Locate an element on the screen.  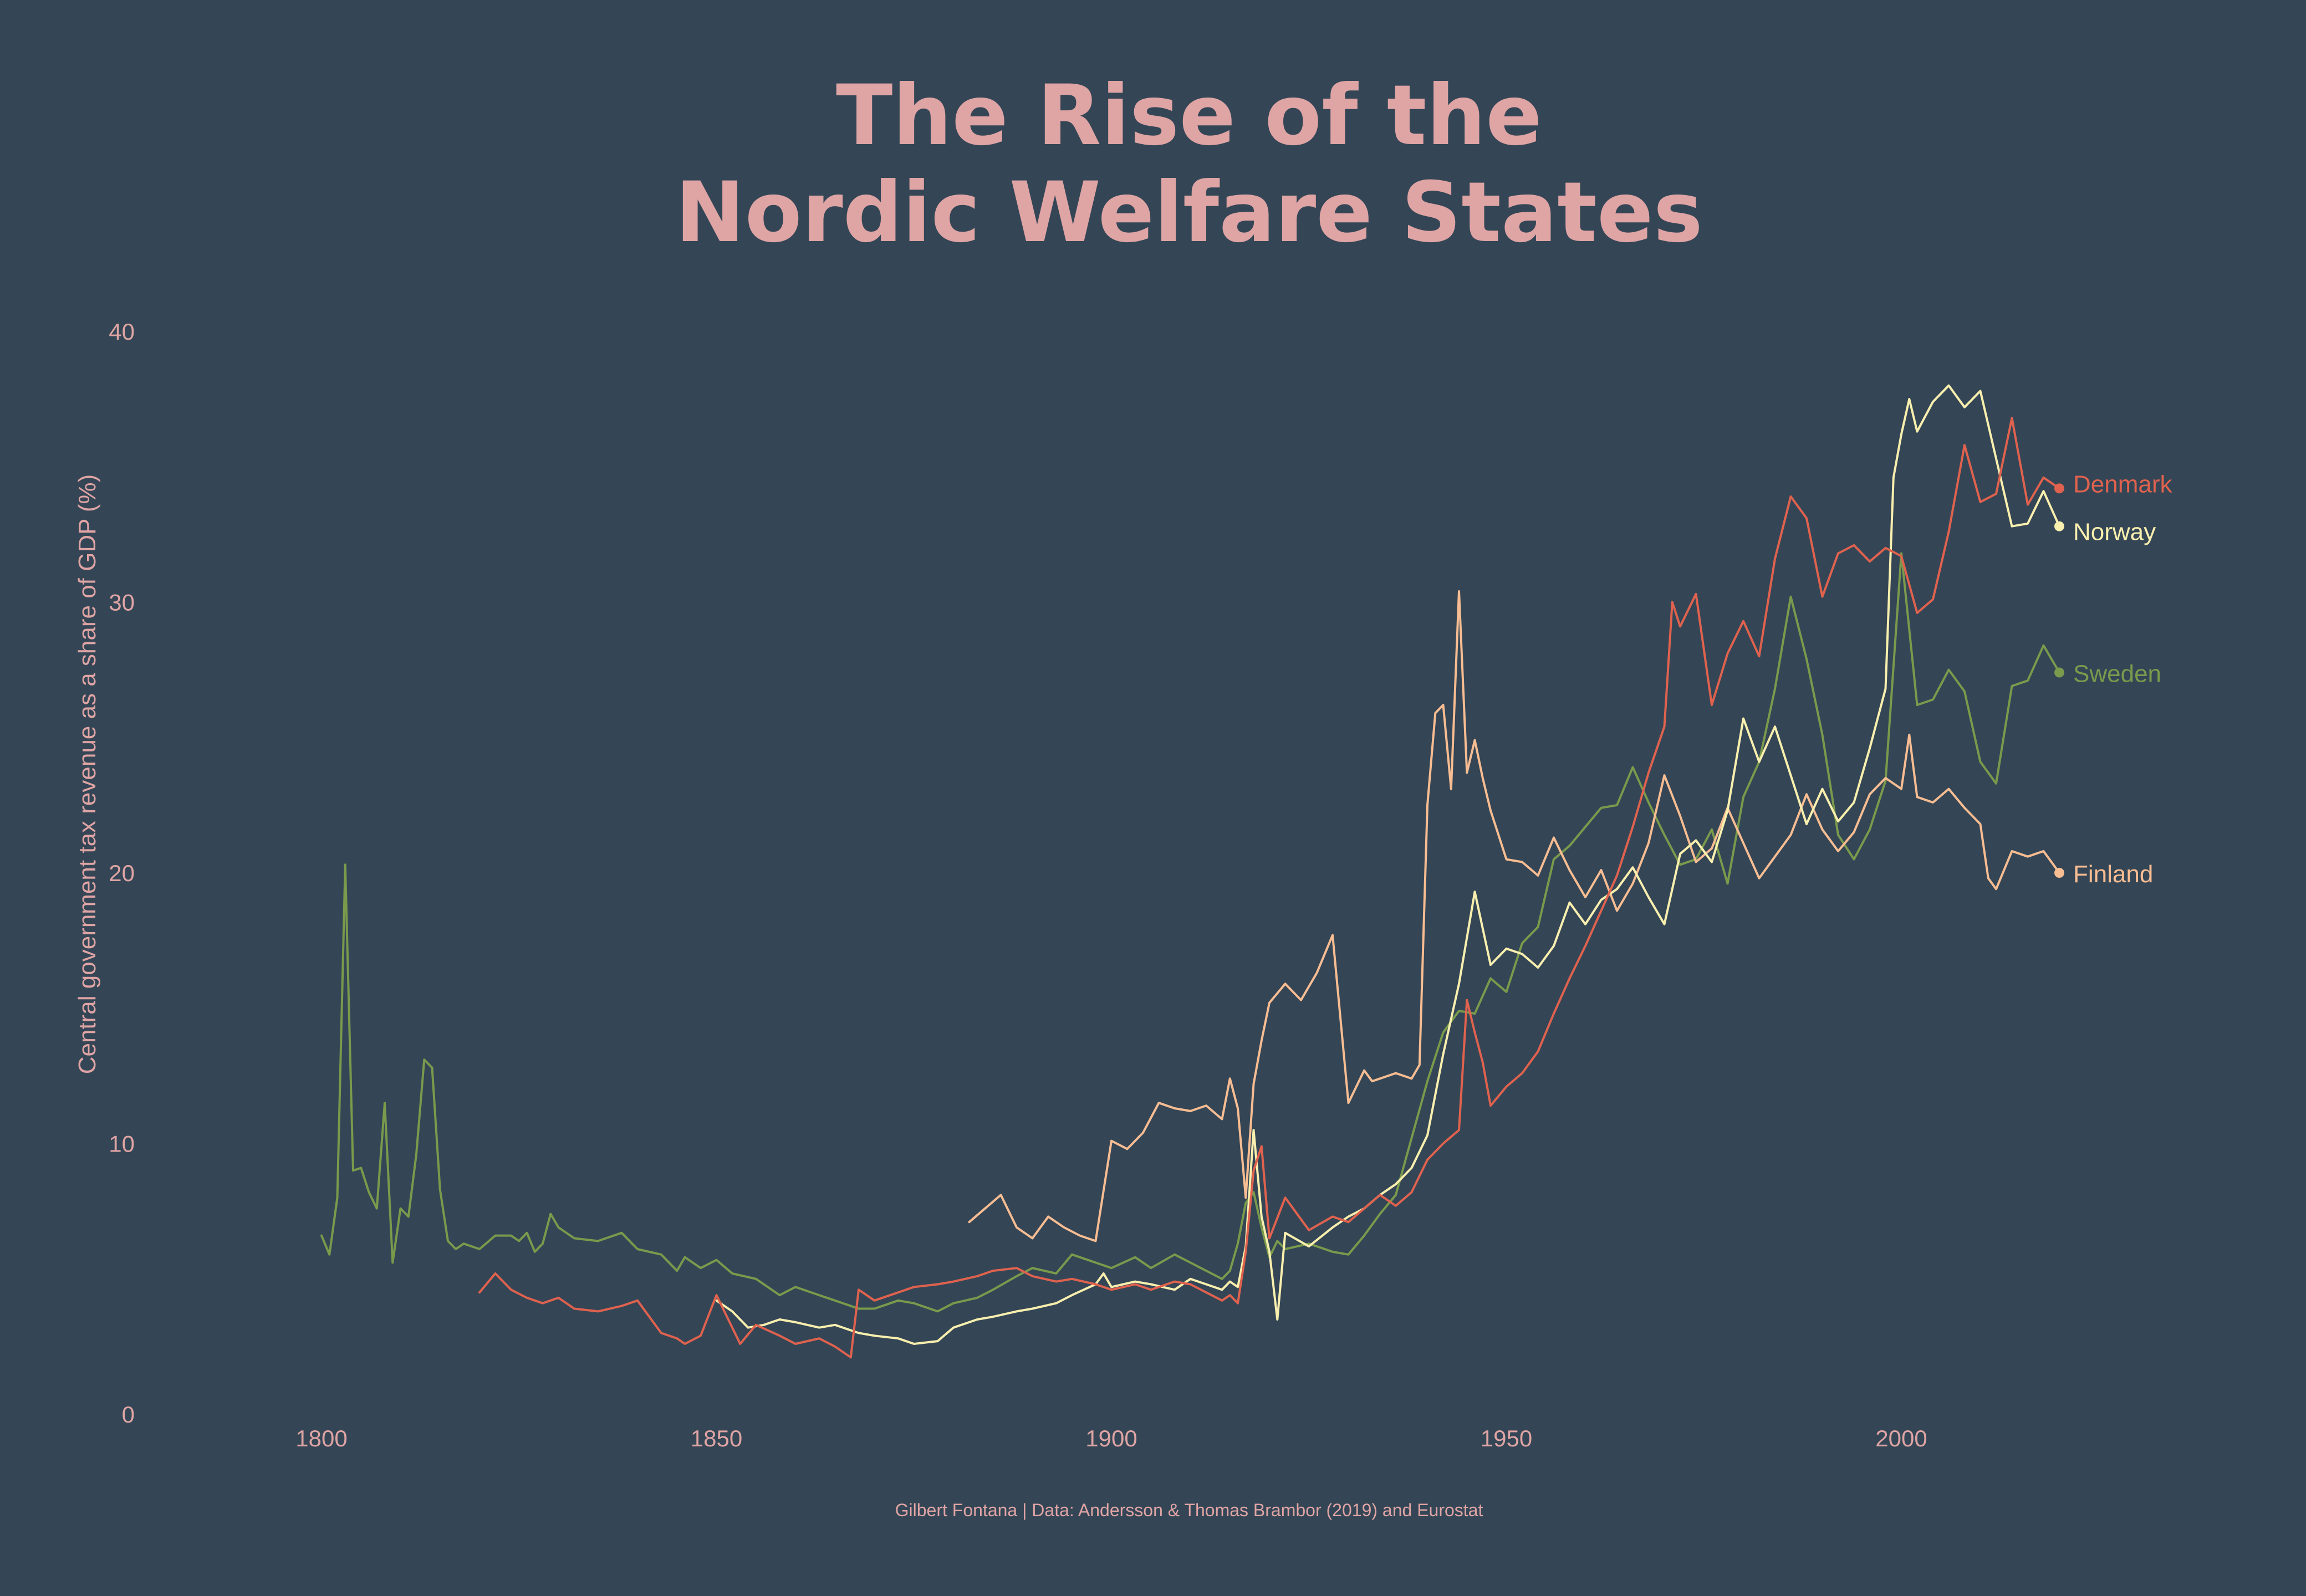
endpoint-sweden is located at coordinates (2059, 672).